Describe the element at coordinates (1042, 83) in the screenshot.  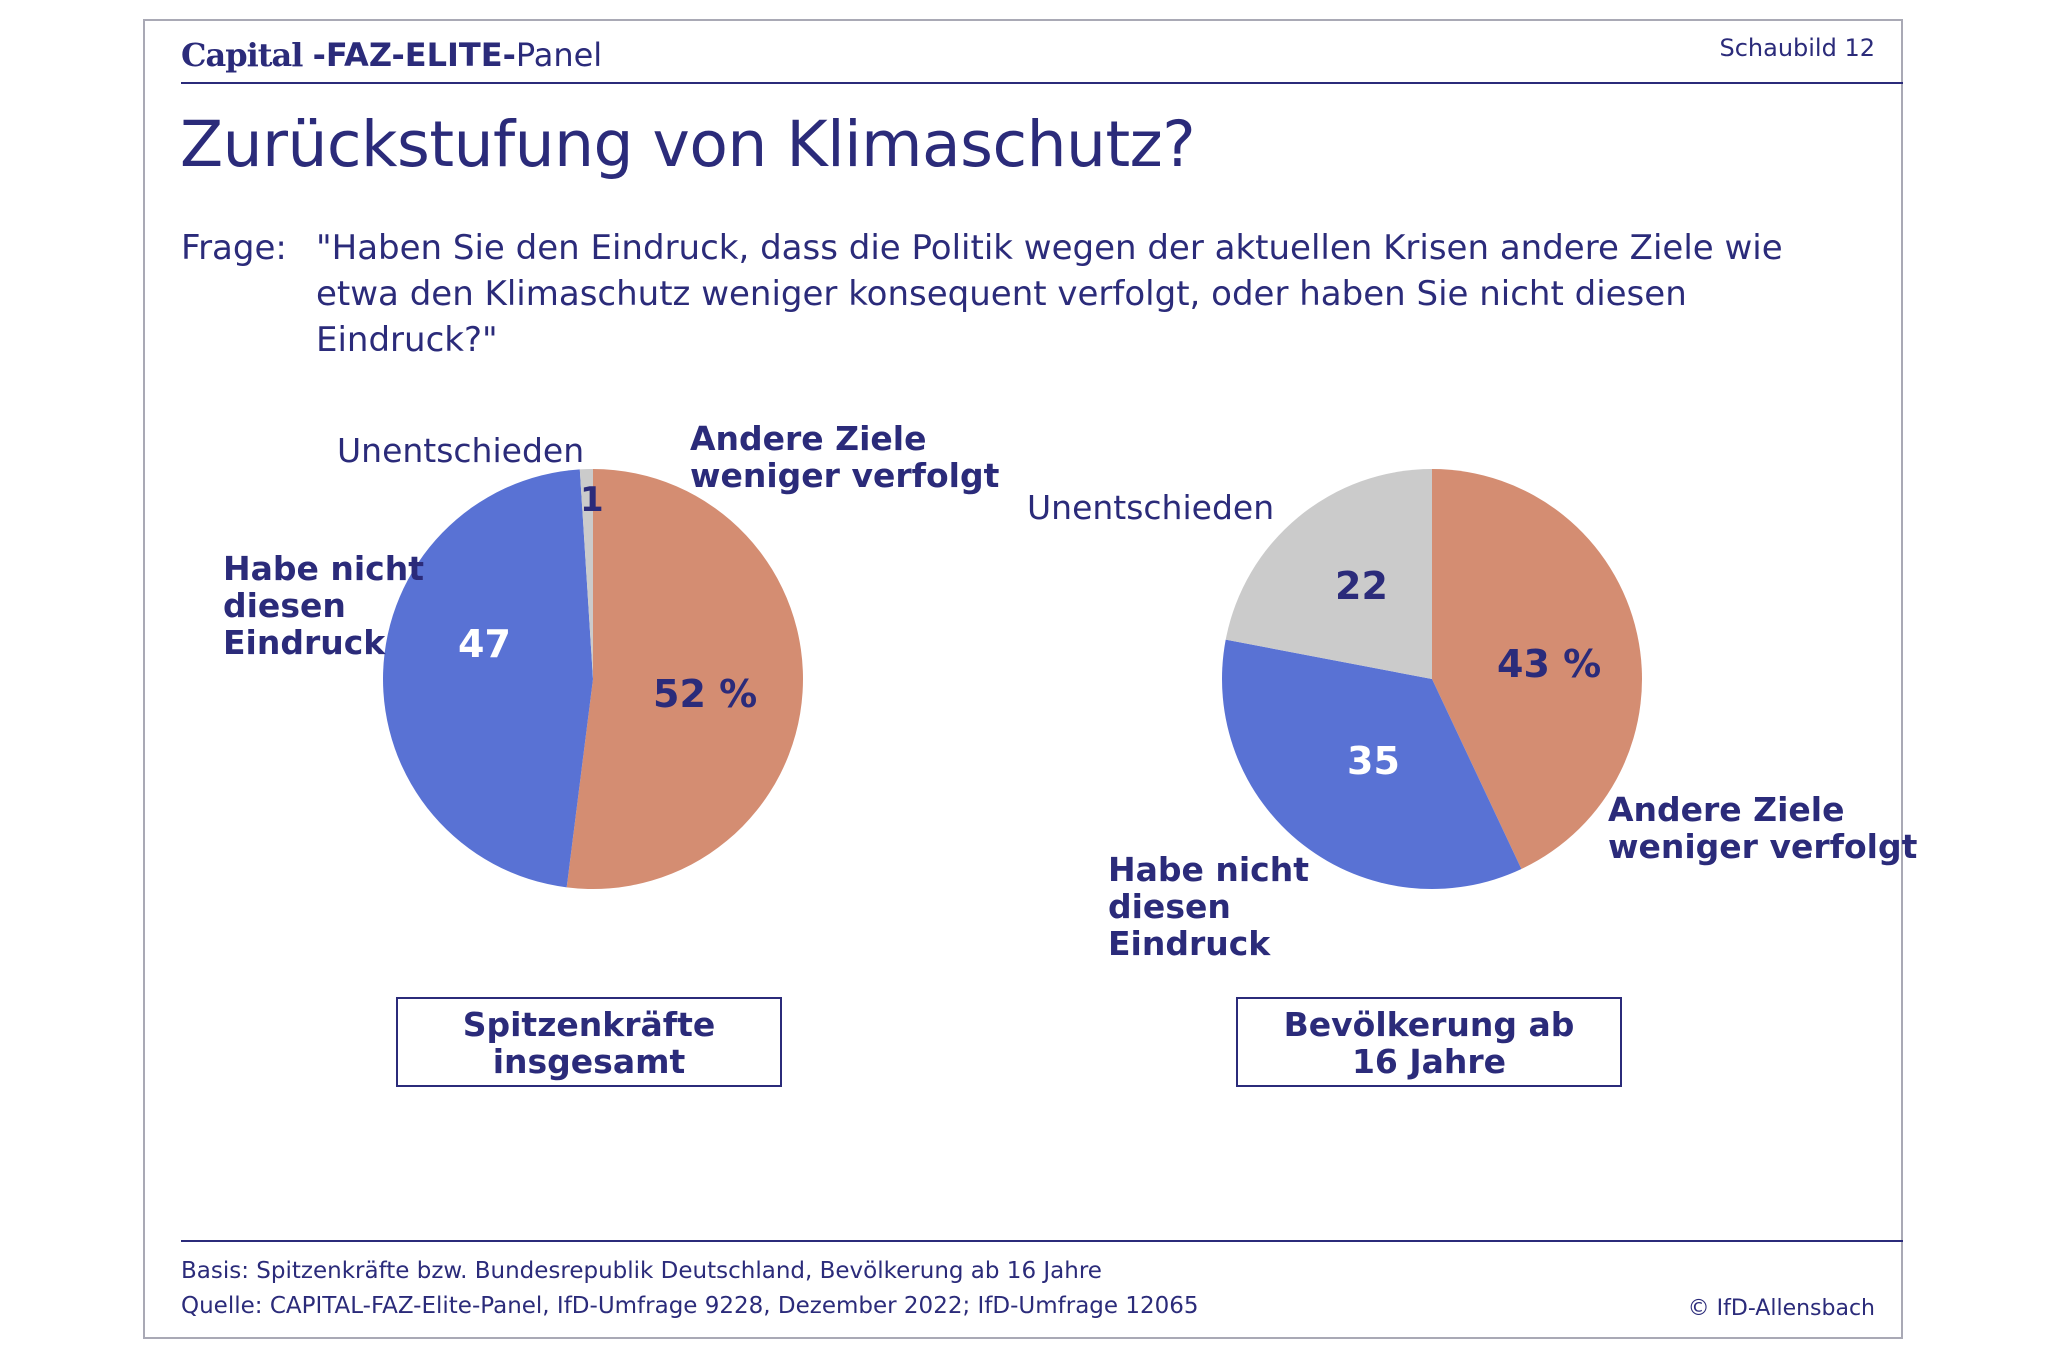
I see `top-divider` at that location.